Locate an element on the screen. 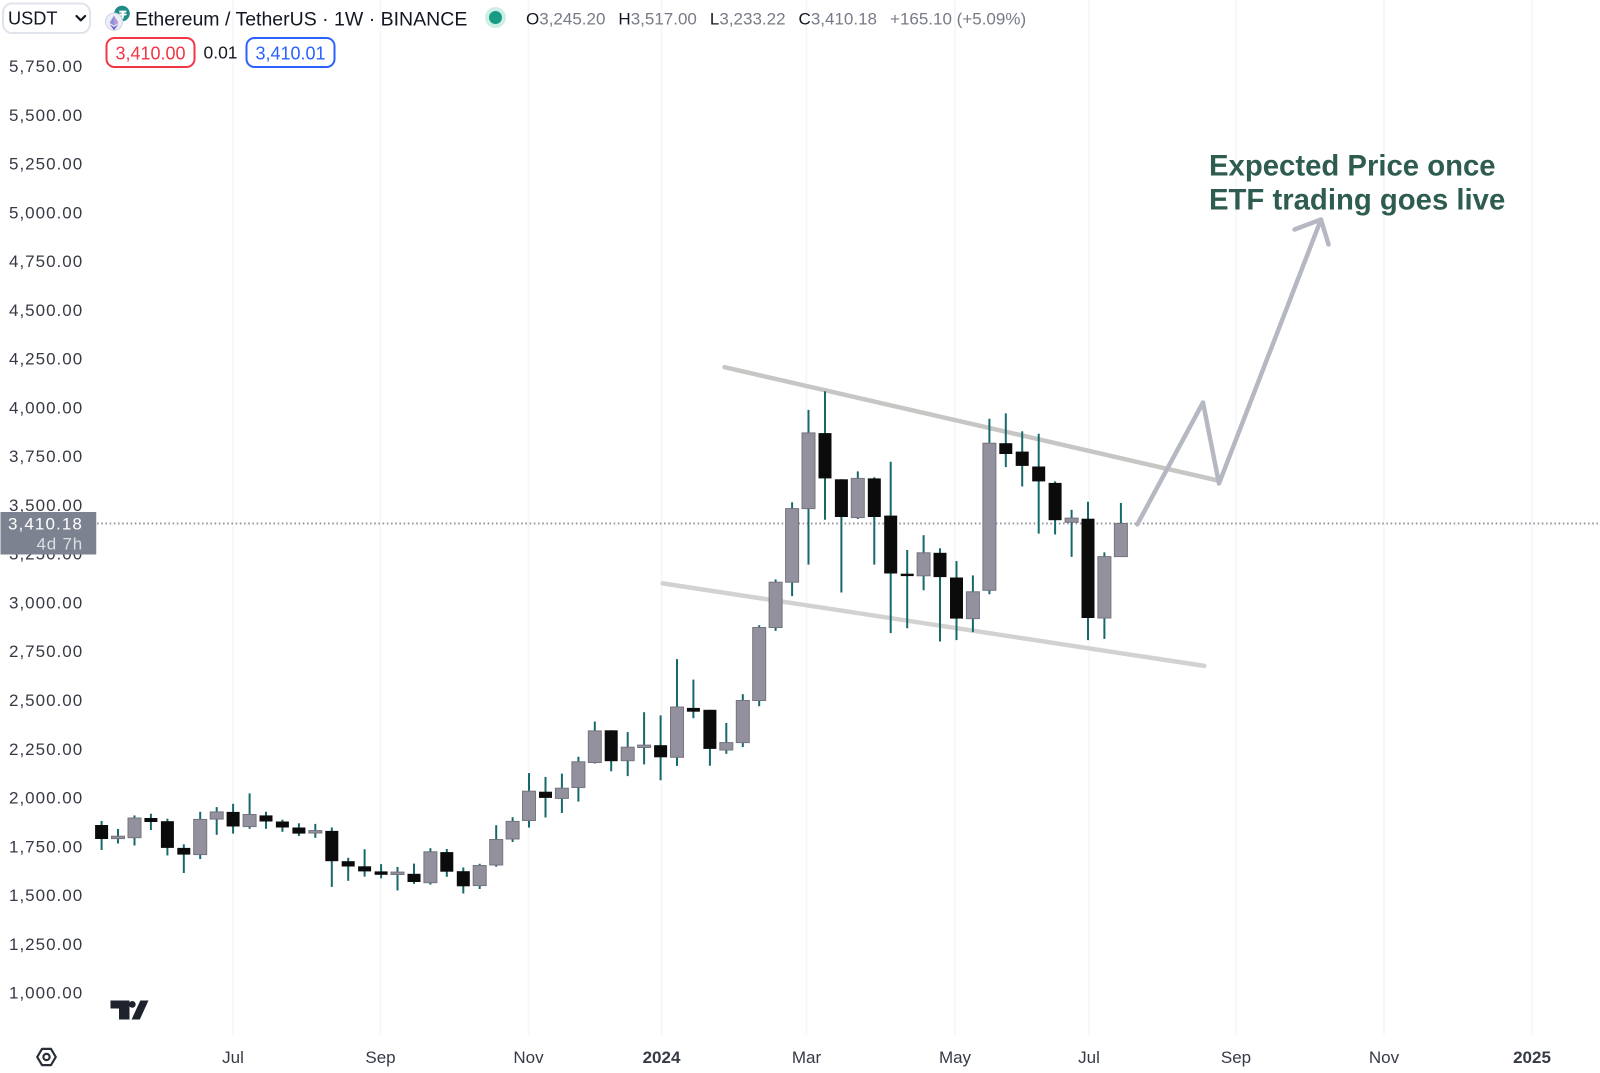 This screenshot has height=1073, width=1600. svg-text: 3,410.00 is located at coordinates (150, 54).